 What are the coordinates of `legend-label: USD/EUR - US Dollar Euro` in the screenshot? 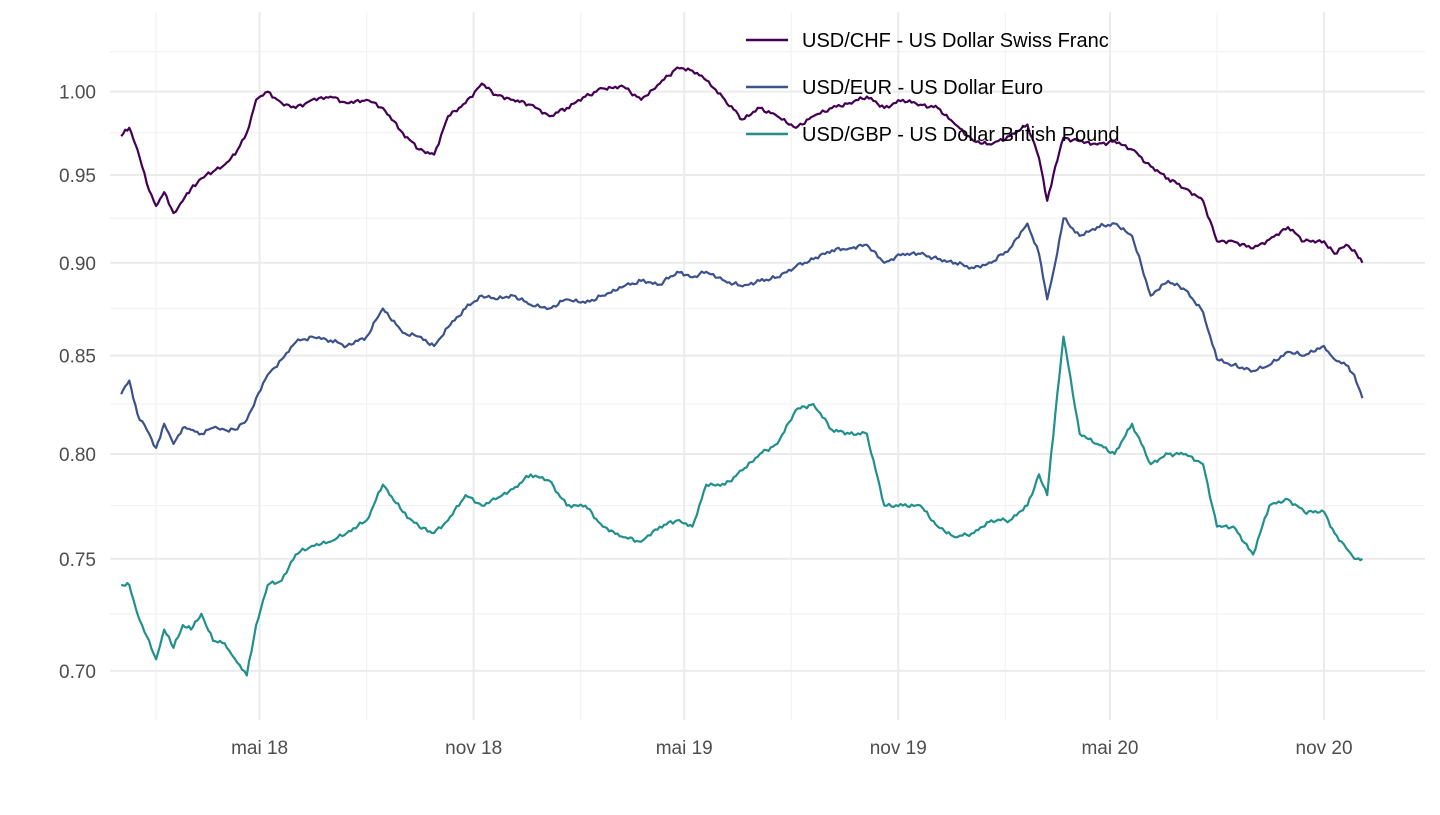 It's located at (922, 88).